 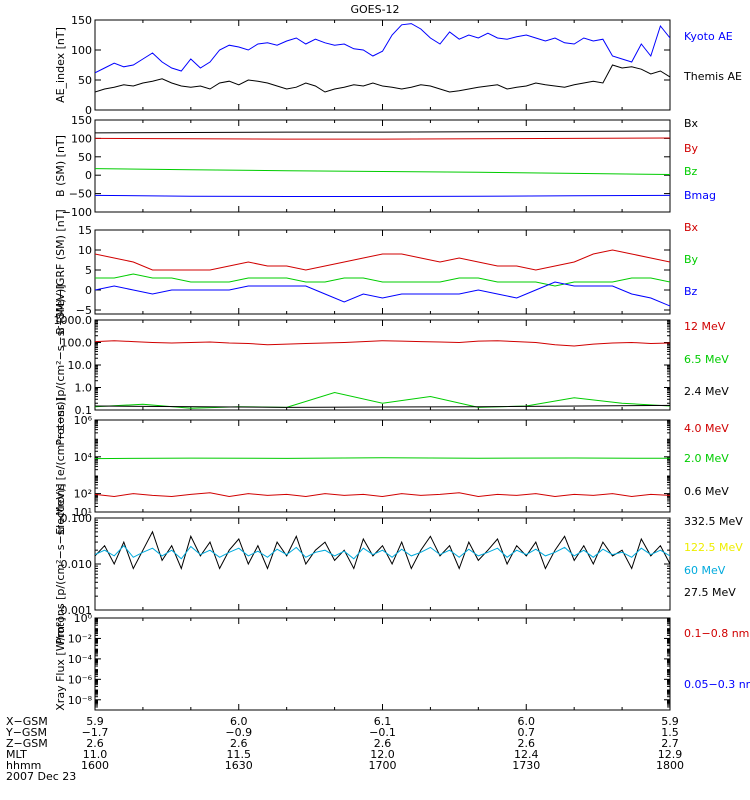 I want to click on y-tick-label: 100.0, so click(x=77, y=343).